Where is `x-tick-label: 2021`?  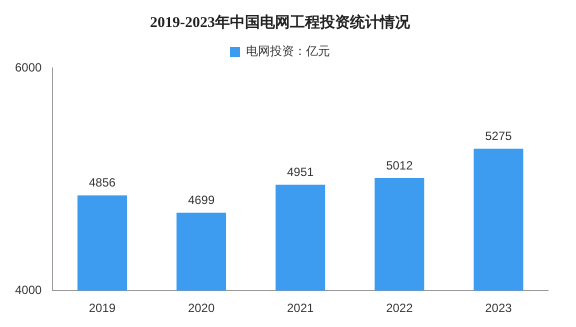
x-tick-label: 2021 is located at coordinates (300, 308).